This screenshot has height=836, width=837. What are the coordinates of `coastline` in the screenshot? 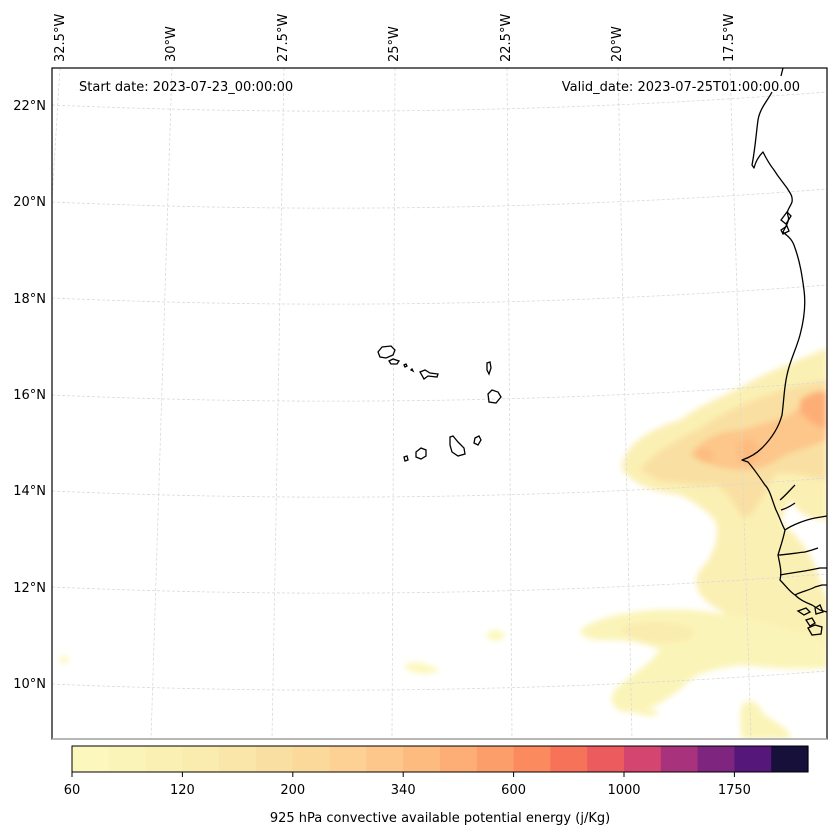 It's located at (784, 352).